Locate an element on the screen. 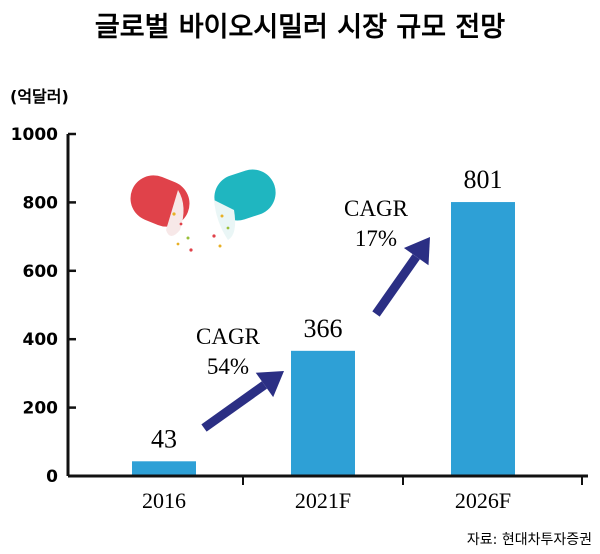 Image resolution: width=600 pixels, height=554 pixels. source-note: 자료: 현대차투자증권 is located at coordinates (529, 540).